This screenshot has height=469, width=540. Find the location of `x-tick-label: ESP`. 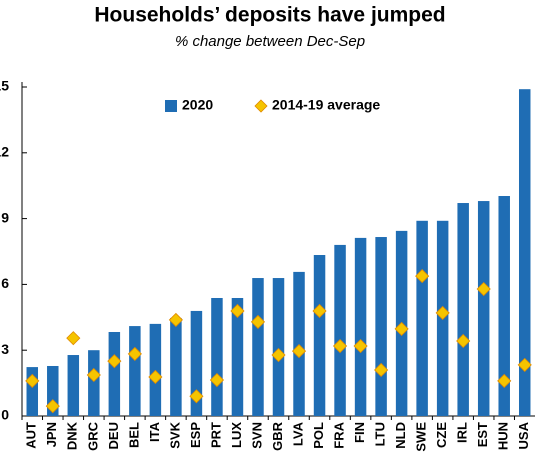

x-tick-label: ESP is located at coordinates (195, 435).